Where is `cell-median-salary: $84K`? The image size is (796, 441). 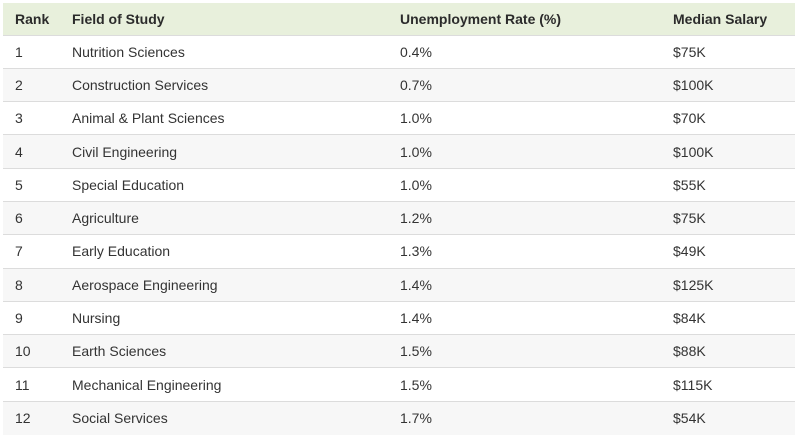
cell-median-salary: $84K is located at coordinates (689, 318).